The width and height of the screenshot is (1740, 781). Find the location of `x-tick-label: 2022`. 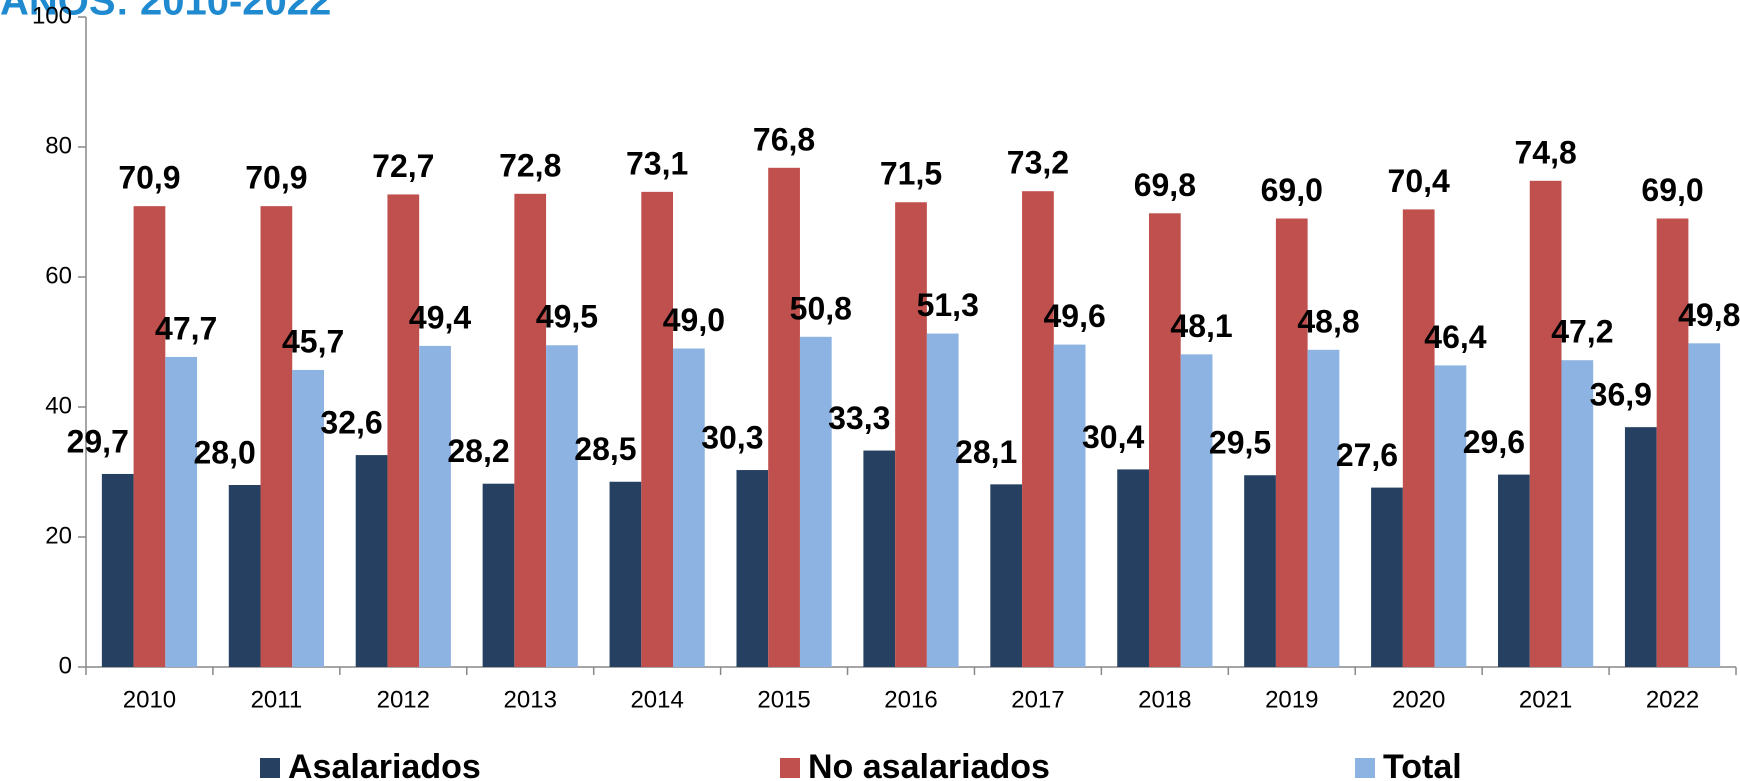

x-tick-label: 2022 is located at coordinates (1672, 699).